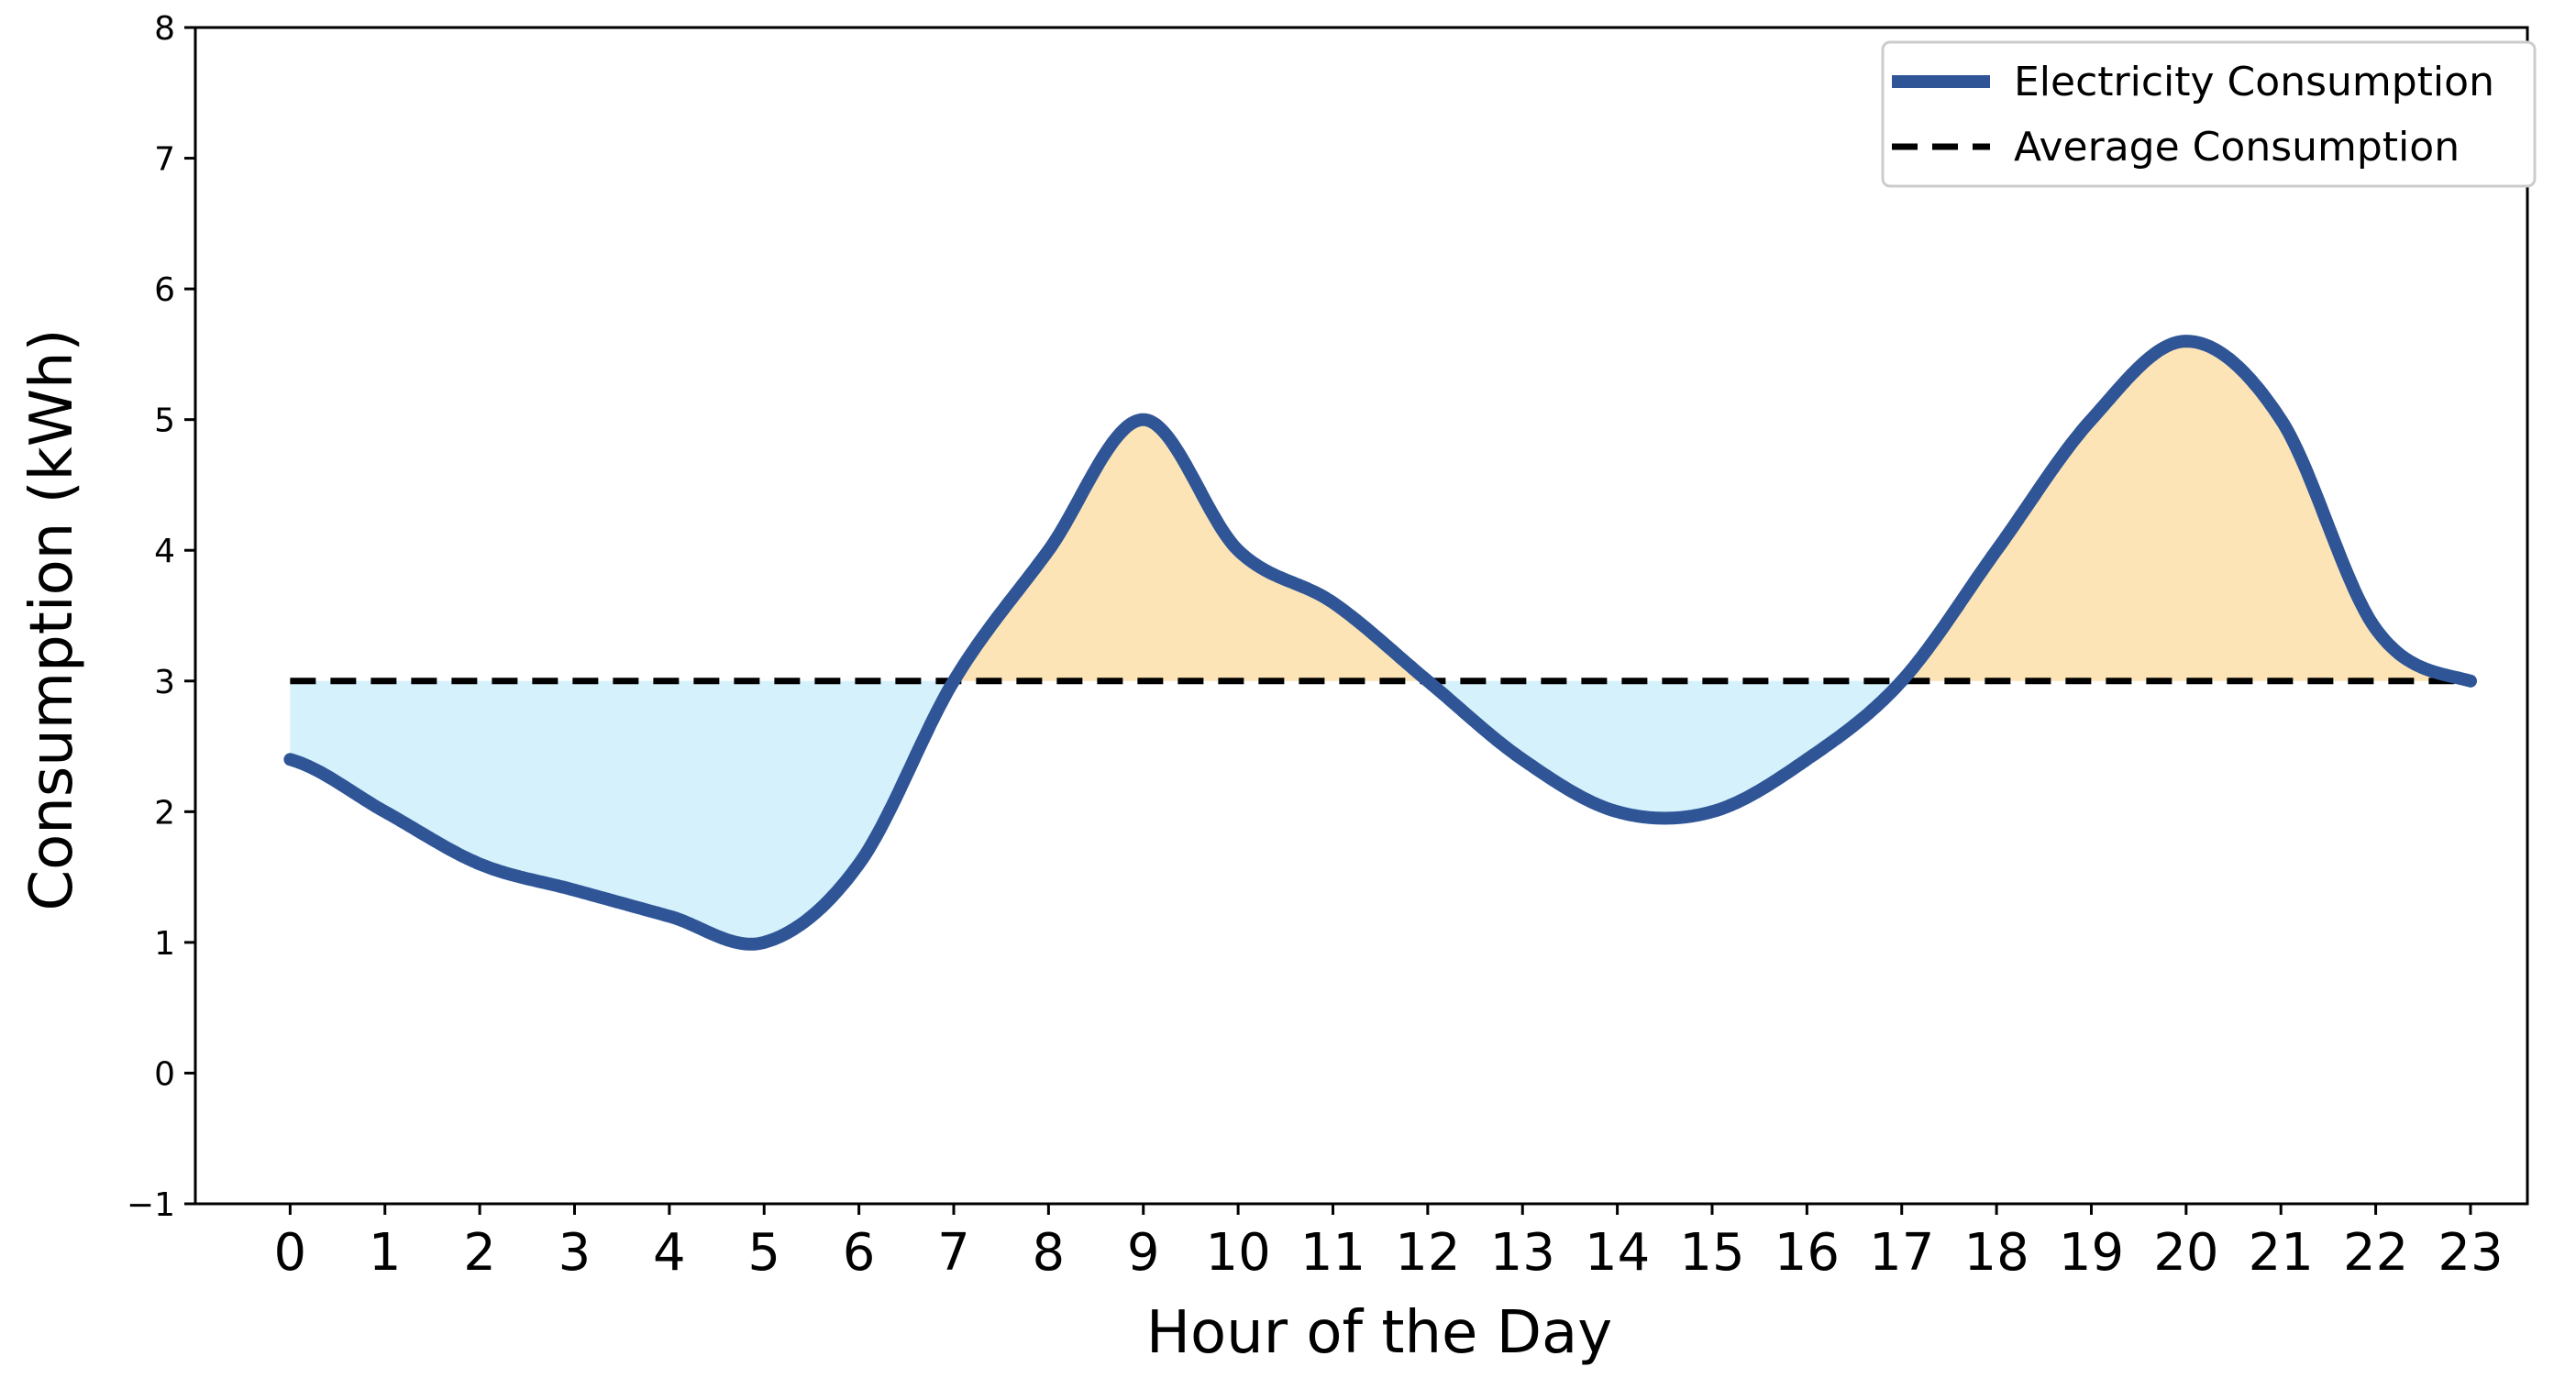 The image size is (2576, 1378). I want to click on y-axis-ticks: −1 0 1 2 3 4 5 6 7 8, so click(161, 617).